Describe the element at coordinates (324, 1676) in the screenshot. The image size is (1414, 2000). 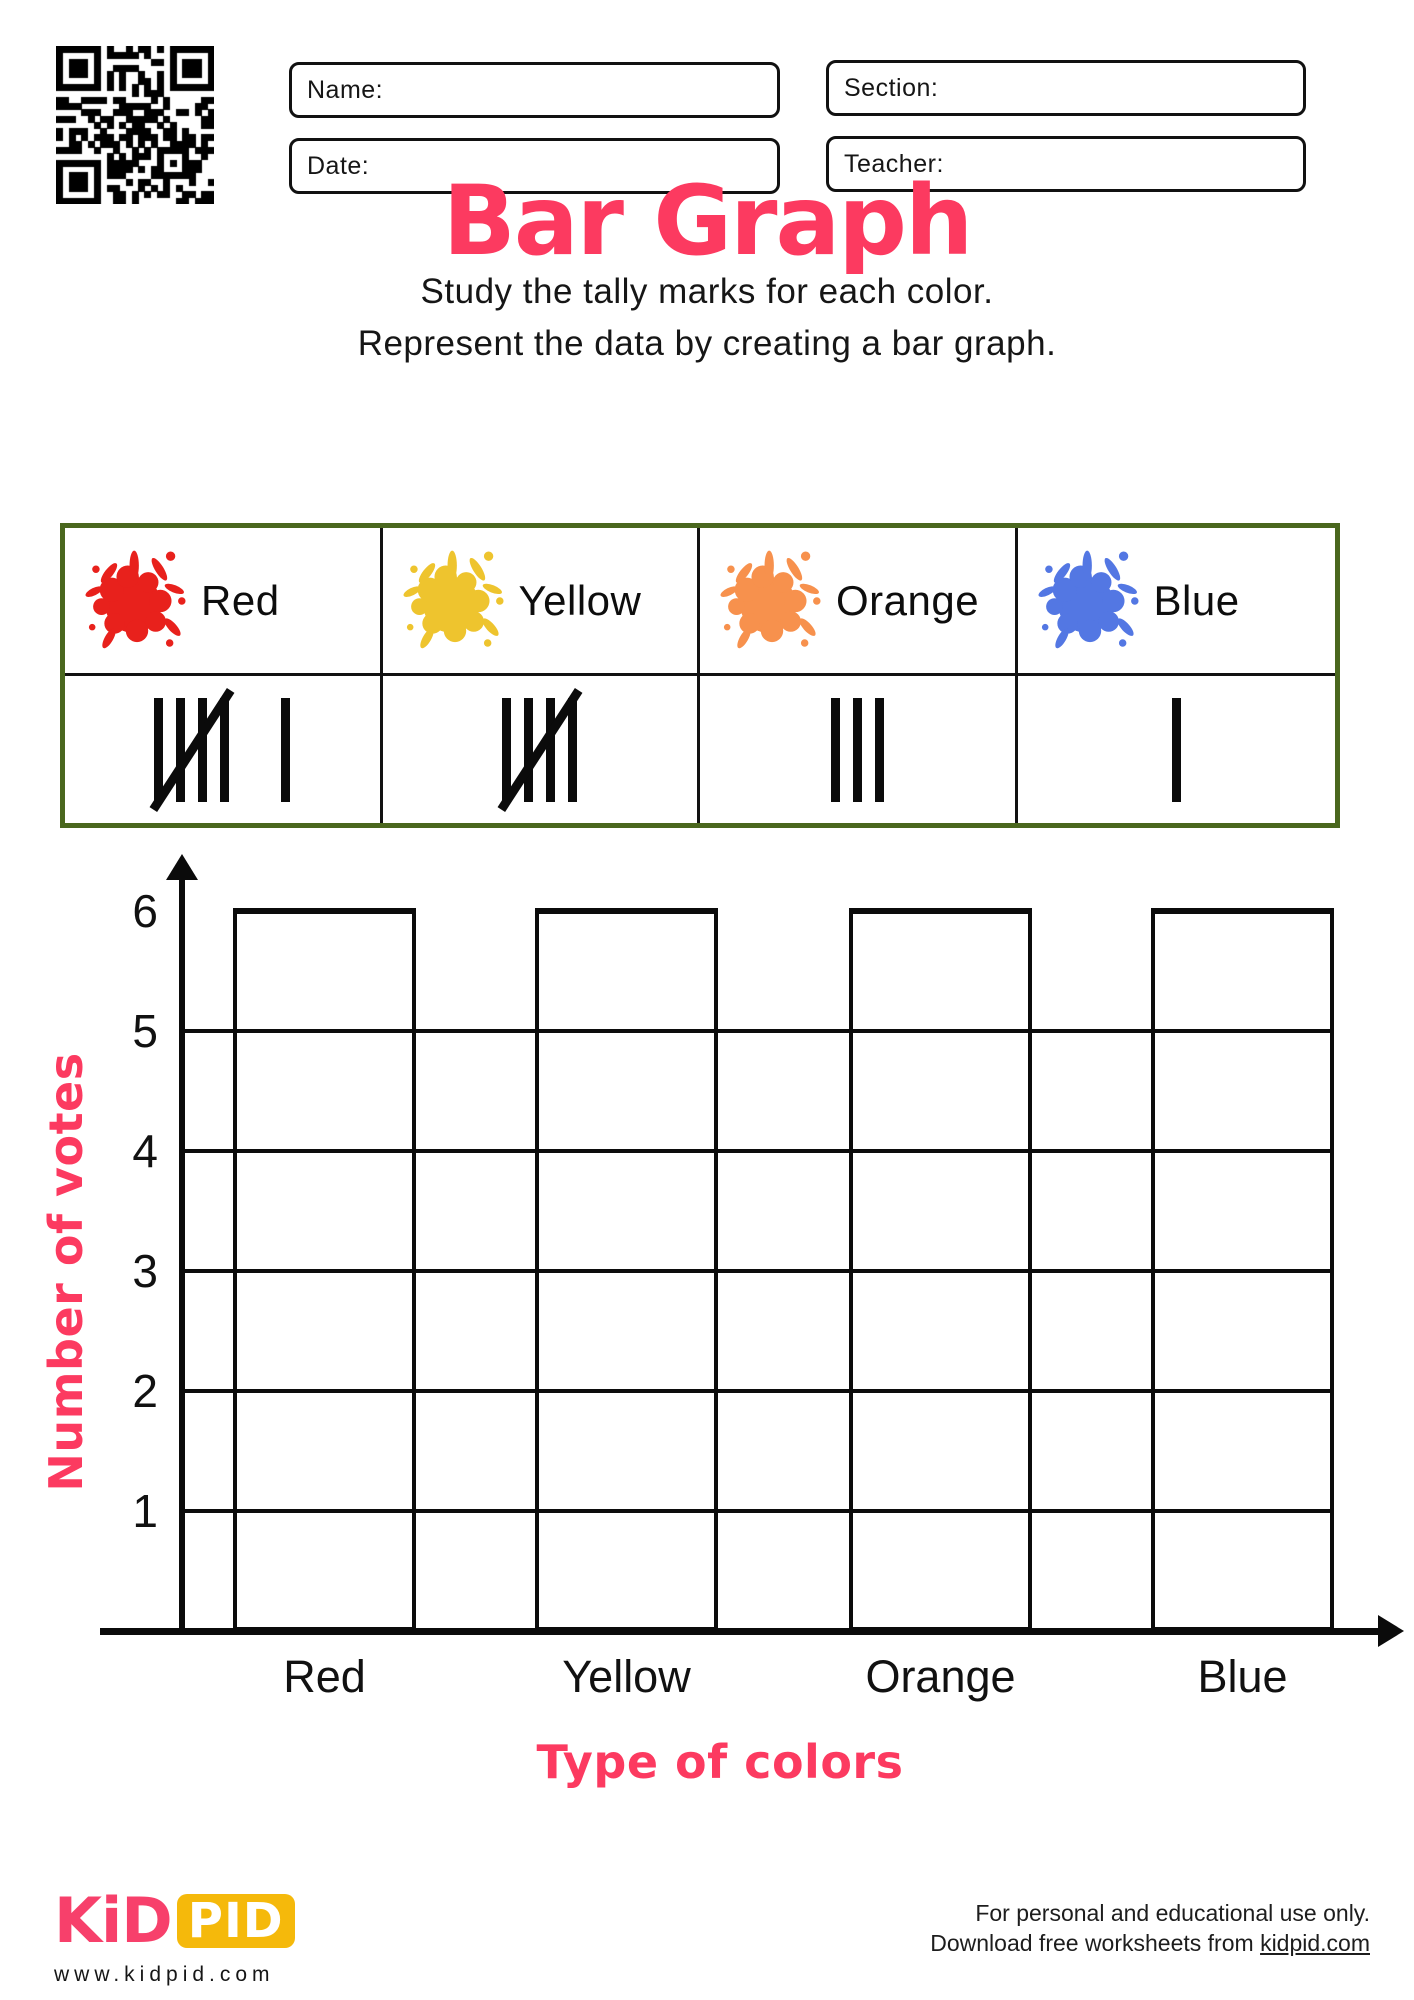
I see `x-tick-red: Red` at that location.